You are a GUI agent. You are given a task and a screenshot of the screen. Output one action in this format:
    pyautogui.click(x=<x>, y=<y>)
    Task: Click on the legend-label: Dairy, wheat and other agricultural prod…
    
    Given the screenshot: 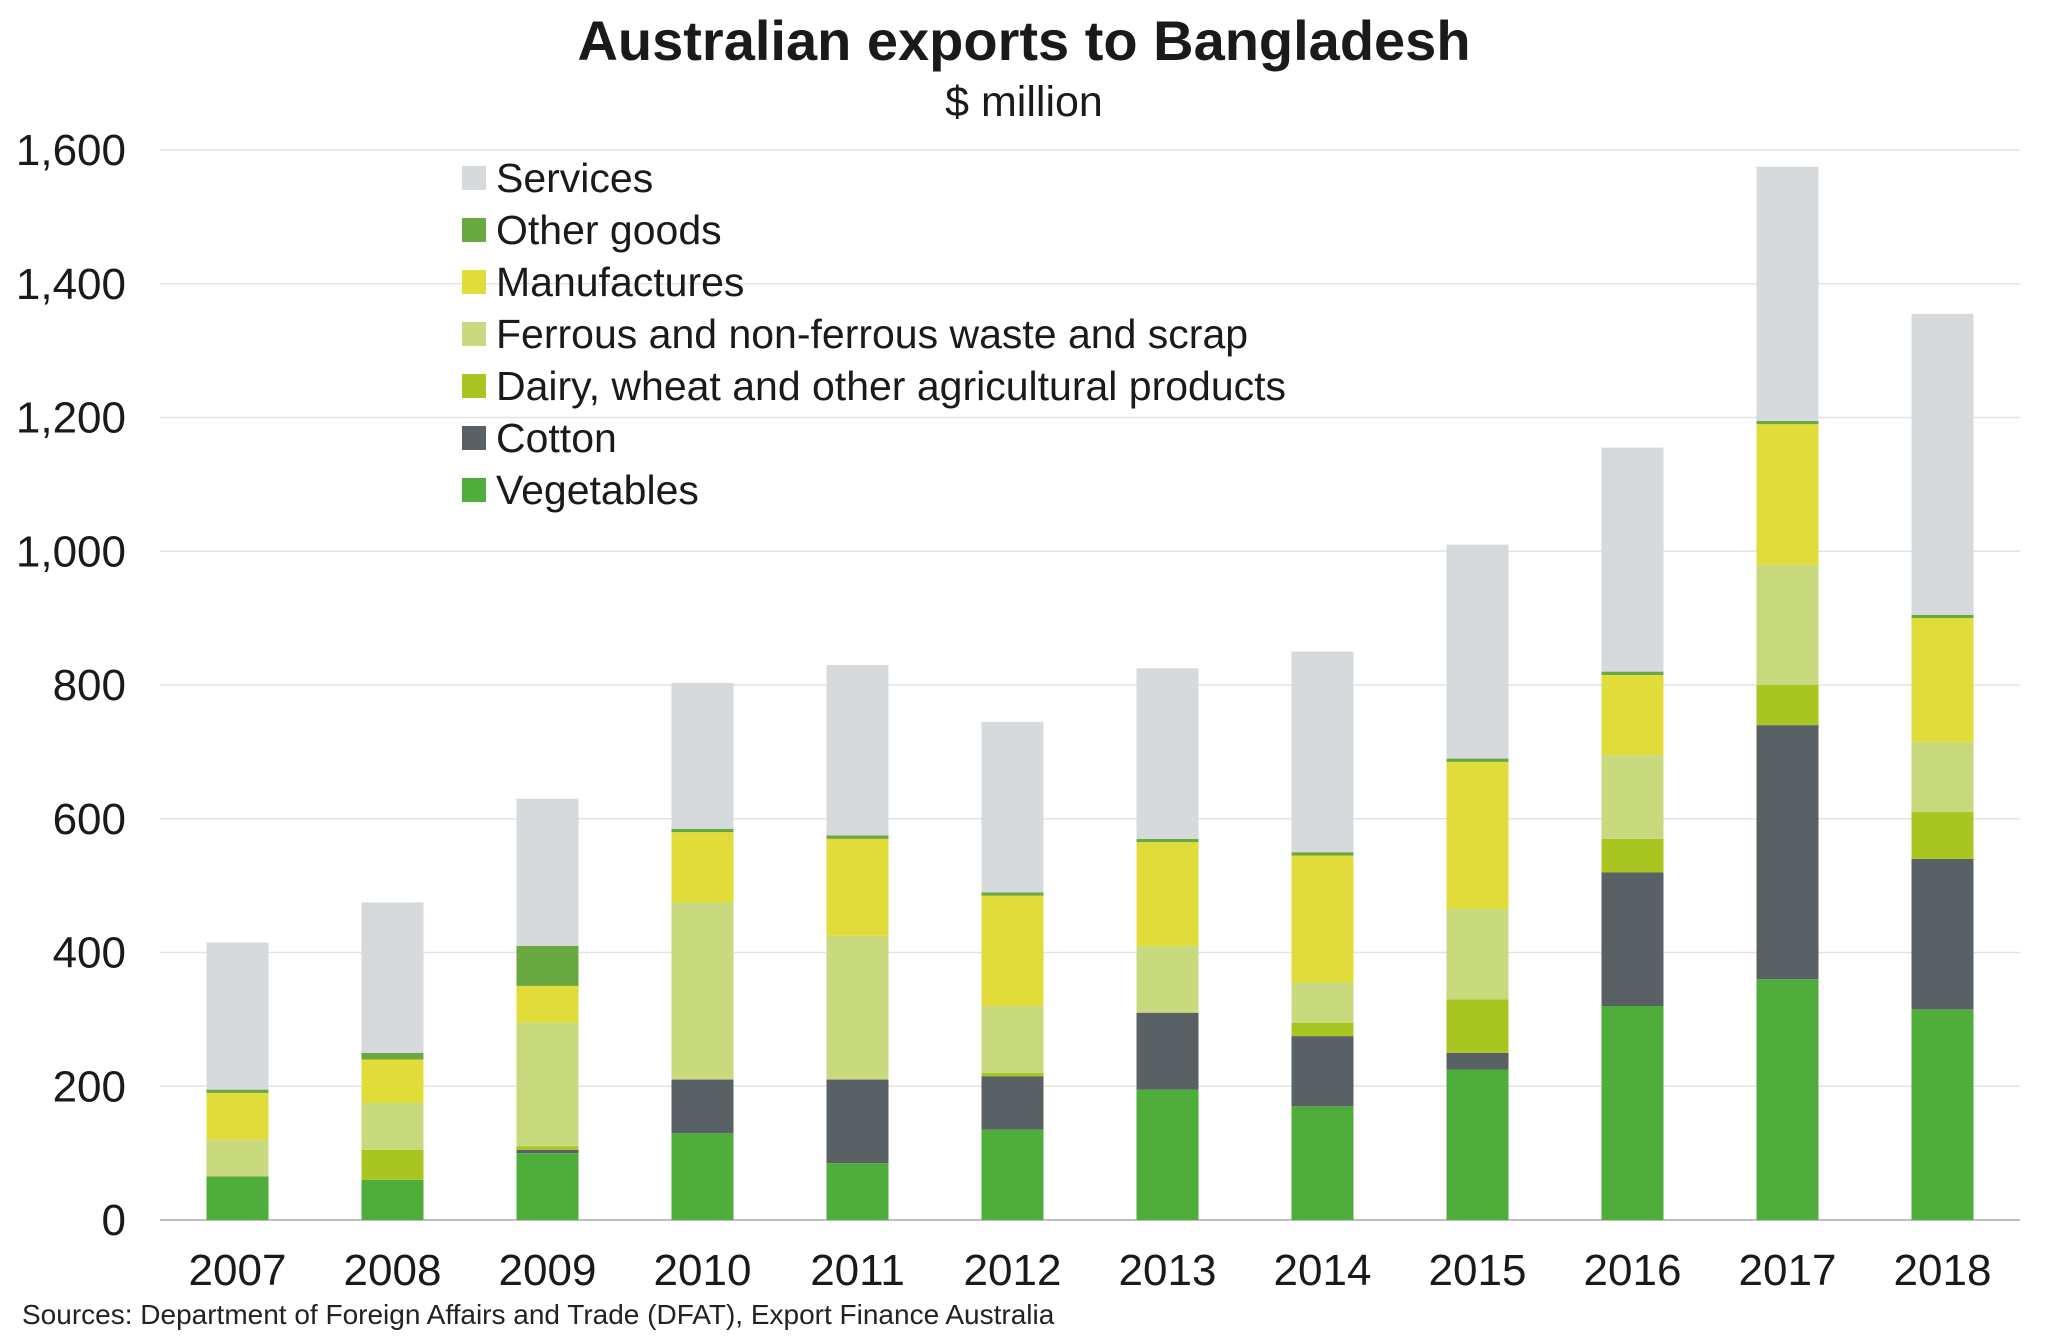 What is the action you would take?
    pyautogui.click(x=891, y=386)
    